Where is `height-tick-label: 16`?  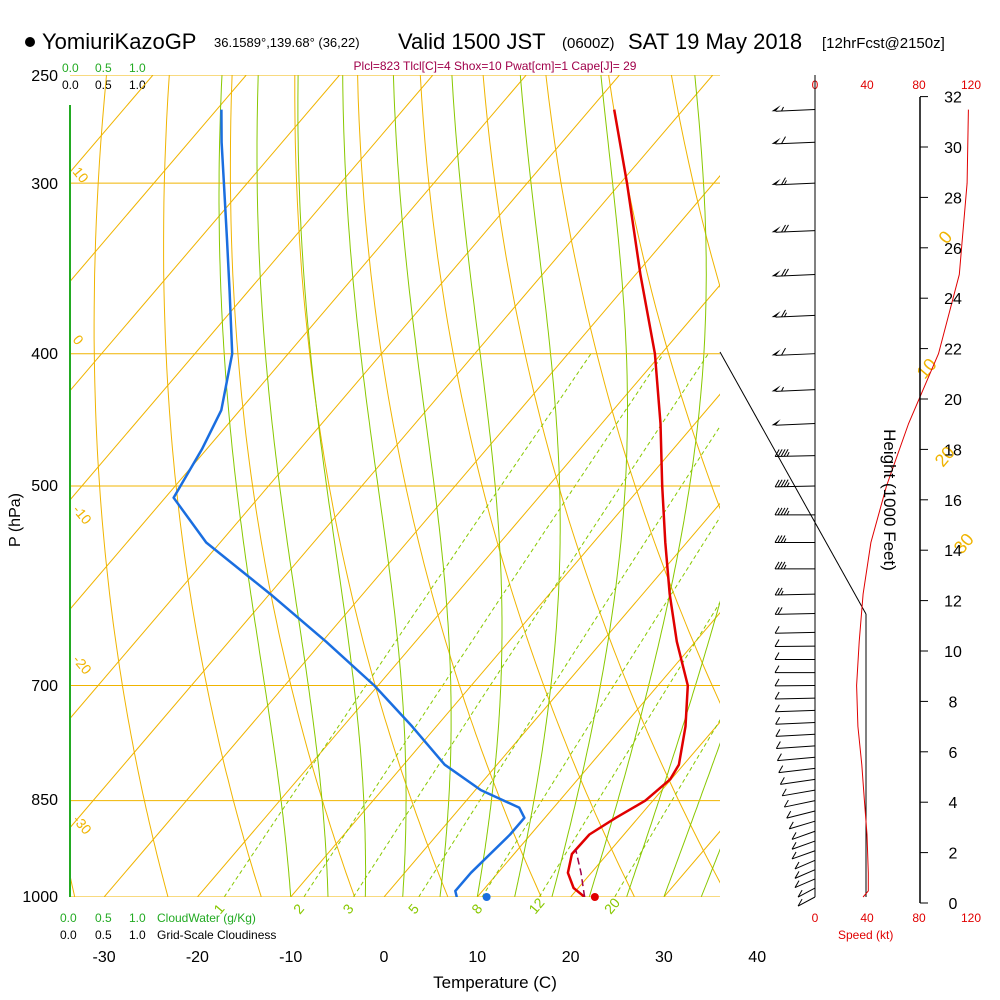
height-tick-label: 16 is located at coordinates (953, 501).